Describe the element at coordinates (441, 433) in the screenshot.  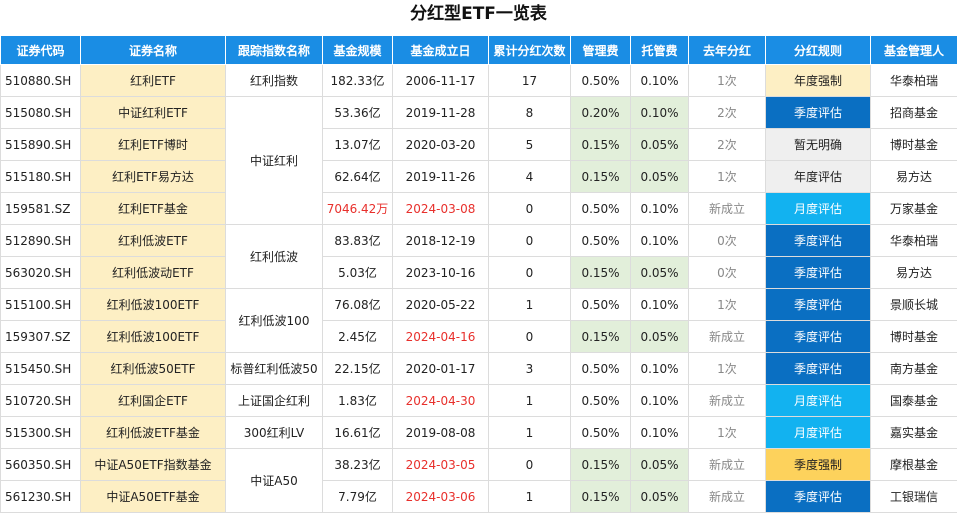
I see `cell: 2019-08-08` at that location.